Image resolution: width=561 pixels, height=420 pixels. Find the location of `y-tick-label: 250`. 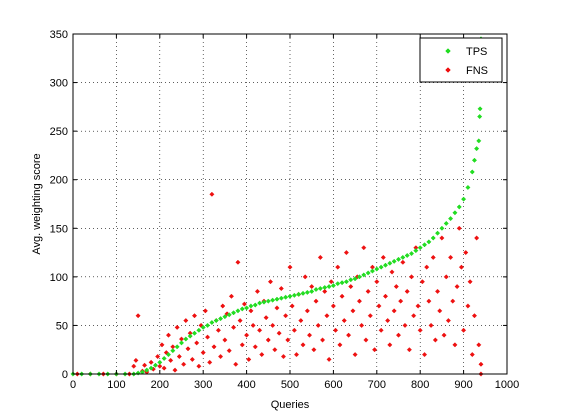

y-tick-label: 250 is located at coordinates (59, 132).